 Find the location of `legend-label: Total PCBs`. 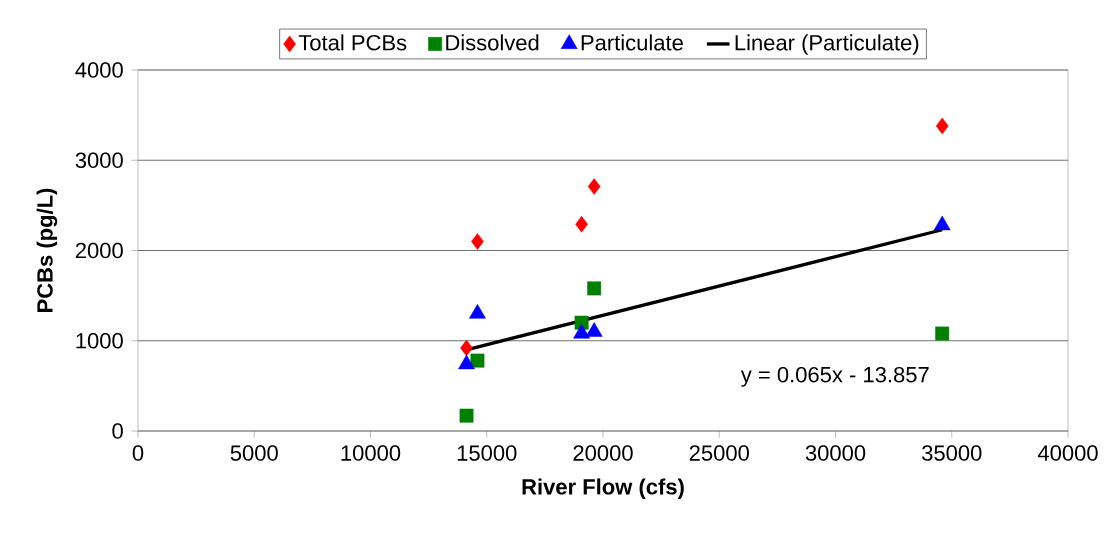

legend-label: Total PCBs is located at coordinates (352, 42).